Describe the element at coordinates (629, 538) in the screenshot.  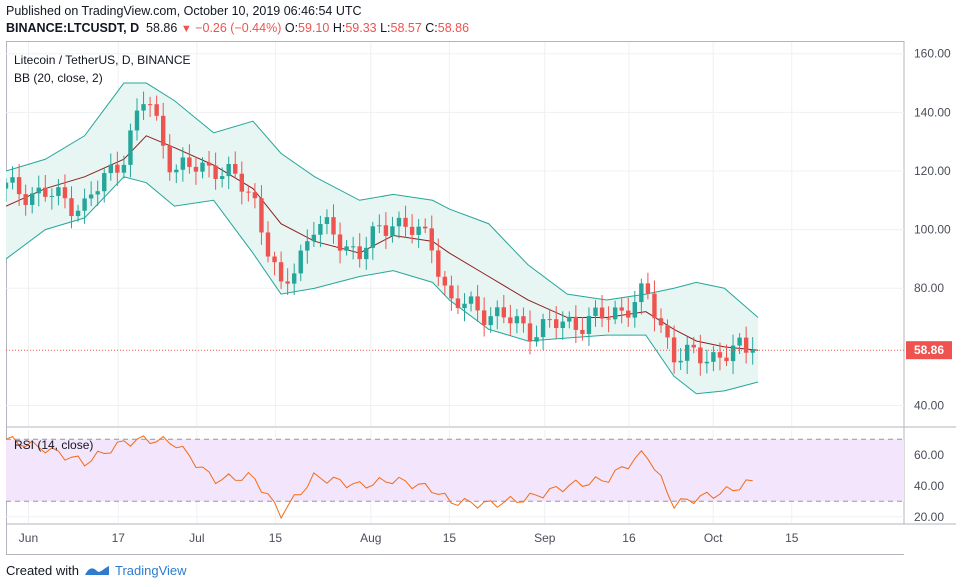
I see `time-axis-label: 16` at that location.